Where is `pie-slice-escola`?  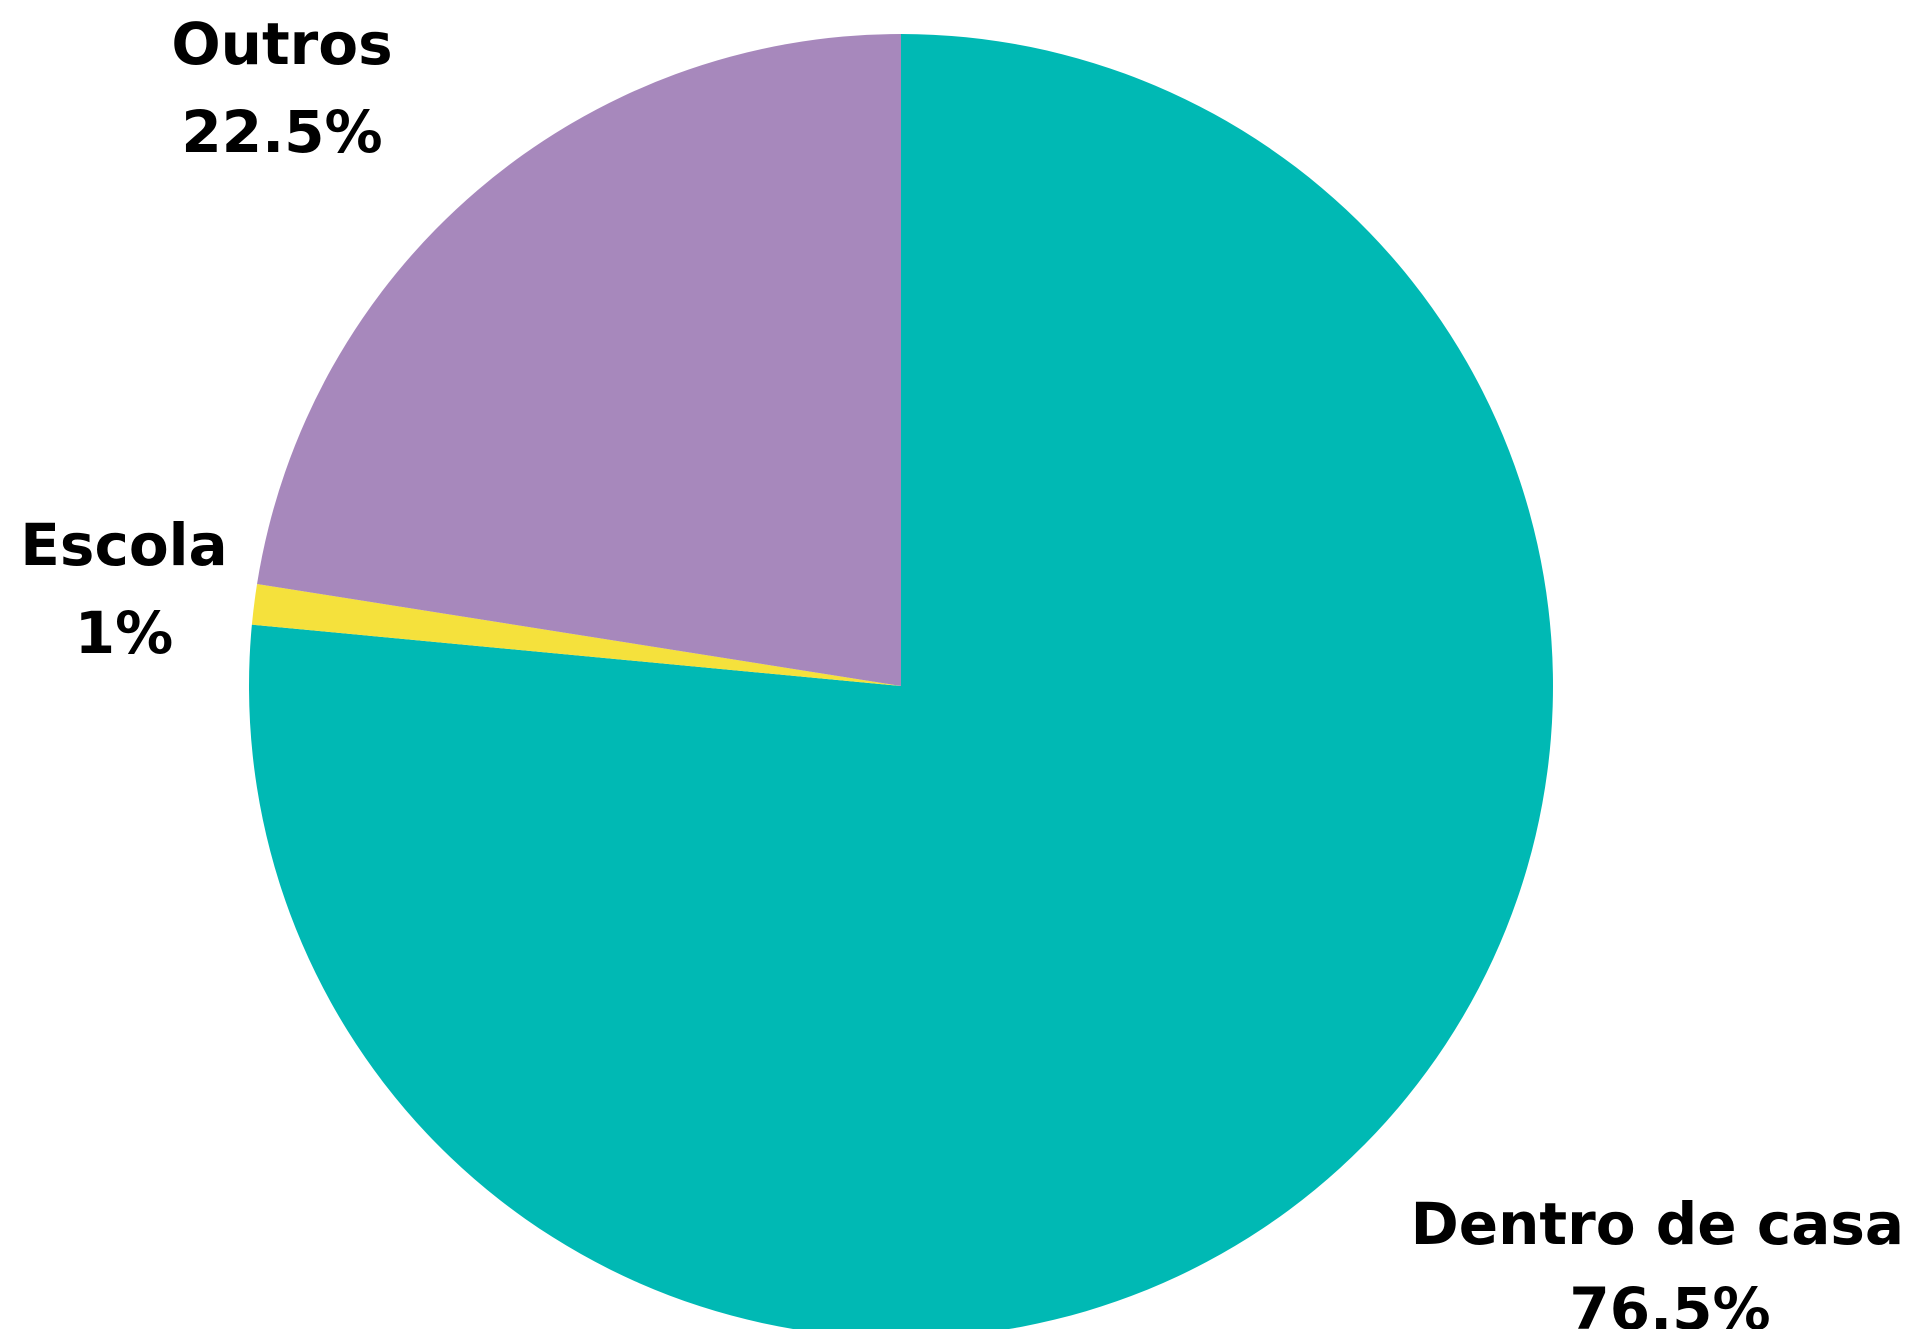
pie-slice-escola is located at coordinates (576, 635).